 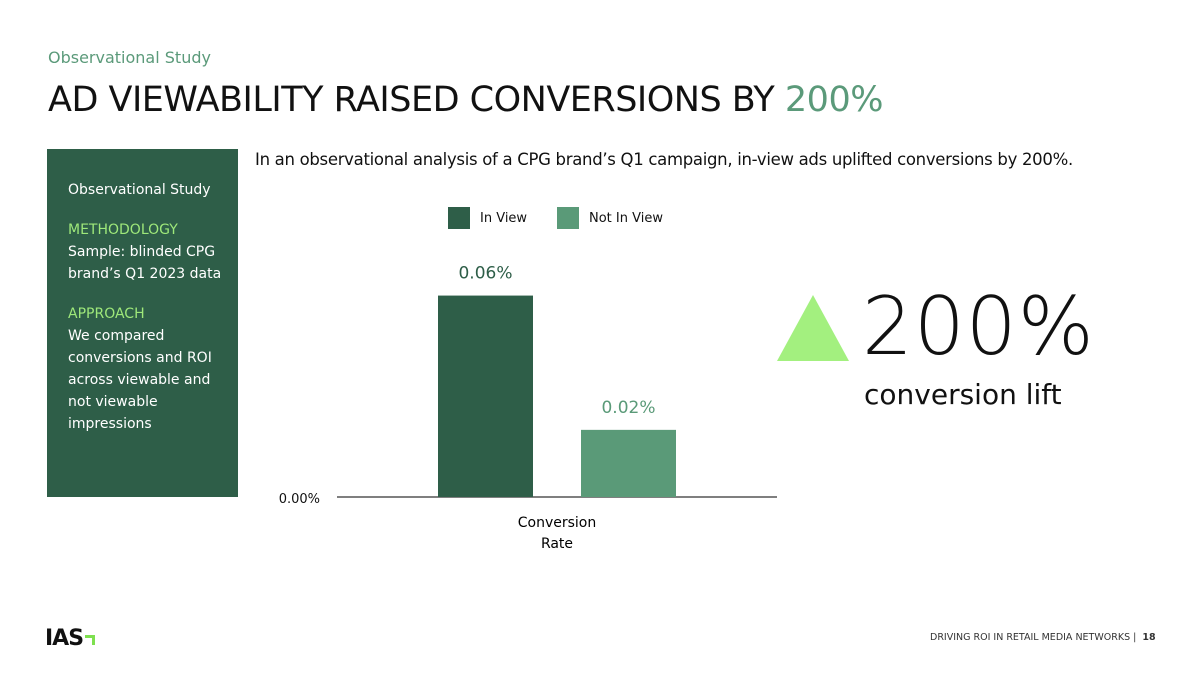 I want to click on methodology-label: METHODOLOGY, so click(x=123, y=230).